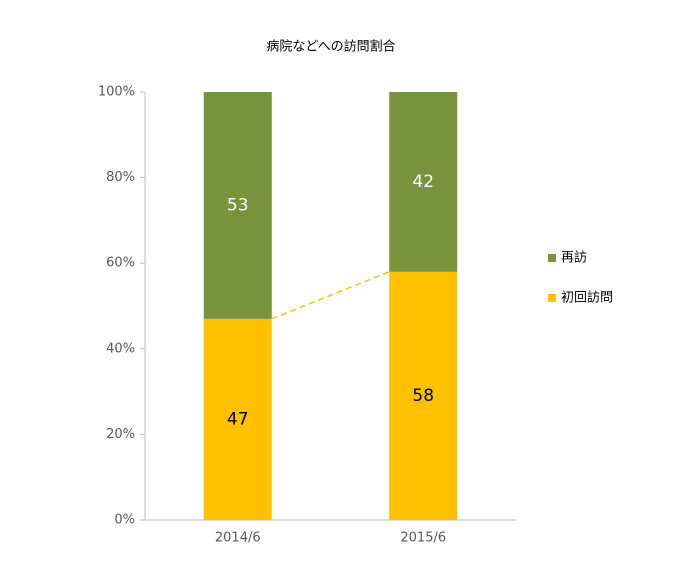 The image size is (693, 577). Describe the element at coordinates (423, 538) in the screenshot. I see `x-tick-label: 2015/6` at that location.